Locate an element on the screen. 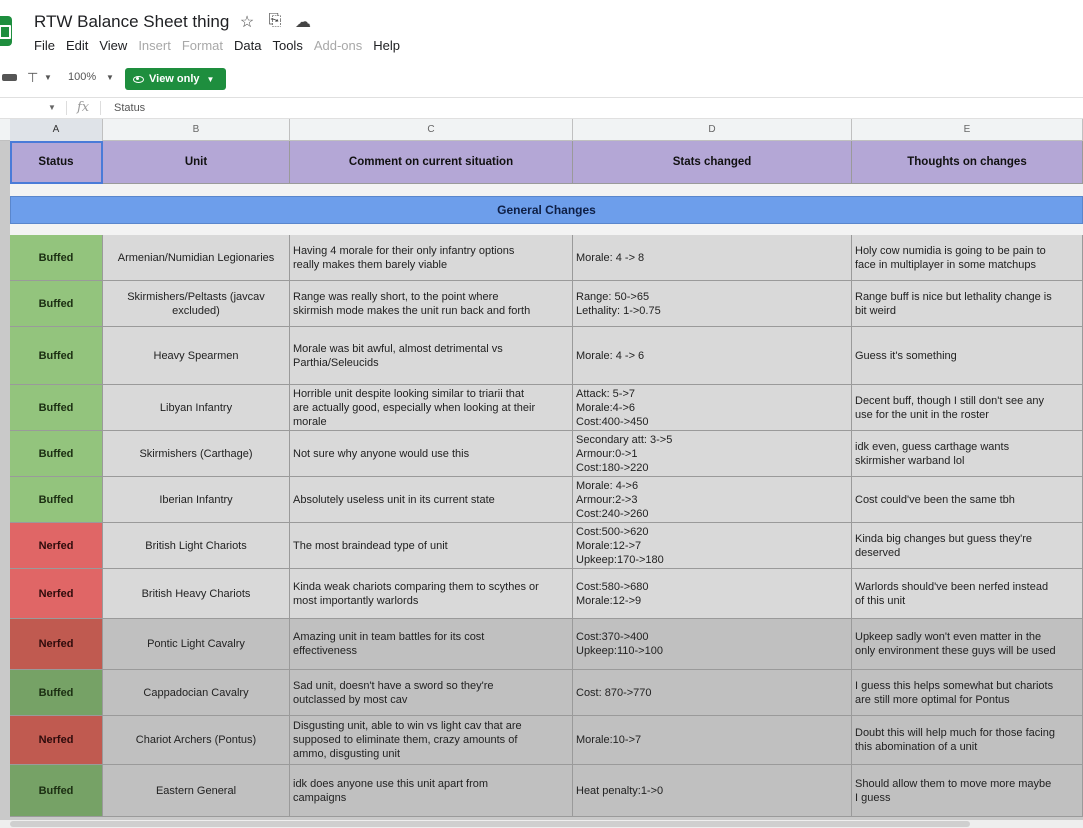  cell-comment: Not sure why anyone would use this is located at coordinates (431, 454).